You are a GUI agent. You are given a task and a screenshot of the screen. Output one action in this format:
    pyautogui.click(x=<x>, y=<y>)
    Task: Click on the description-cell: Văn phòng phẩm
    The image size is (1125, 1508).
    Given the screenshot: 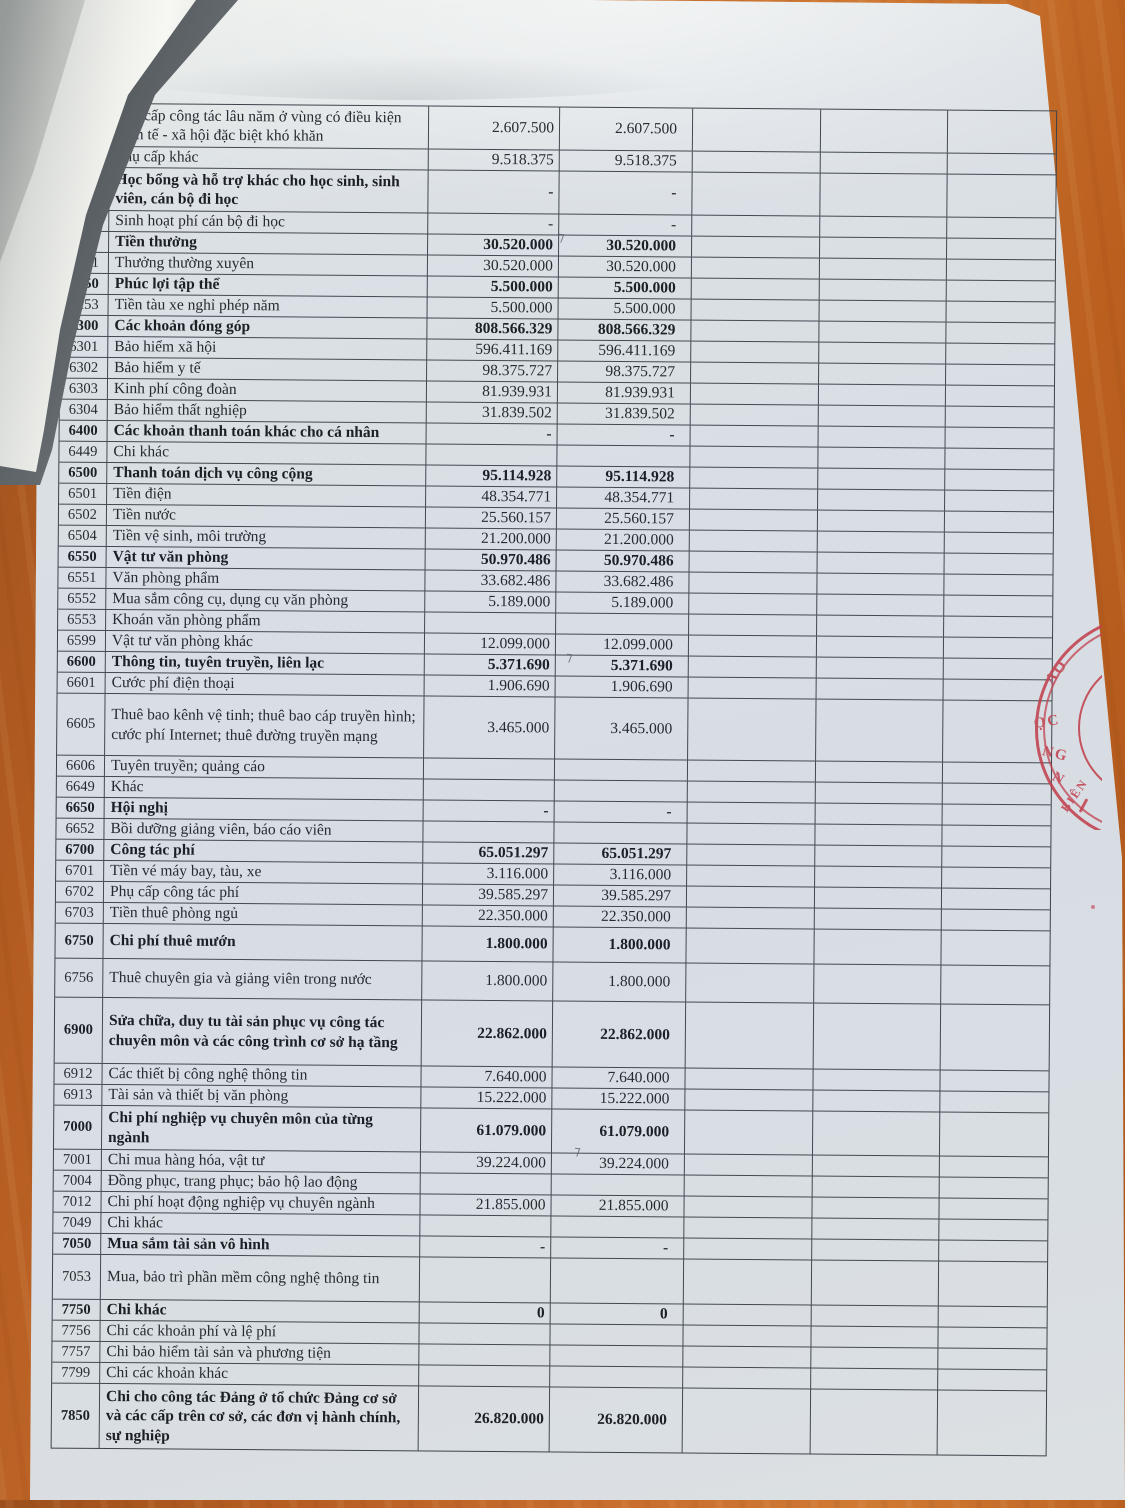 What is the action you would take?
    pyautogui.click(x=266, y=579)
    